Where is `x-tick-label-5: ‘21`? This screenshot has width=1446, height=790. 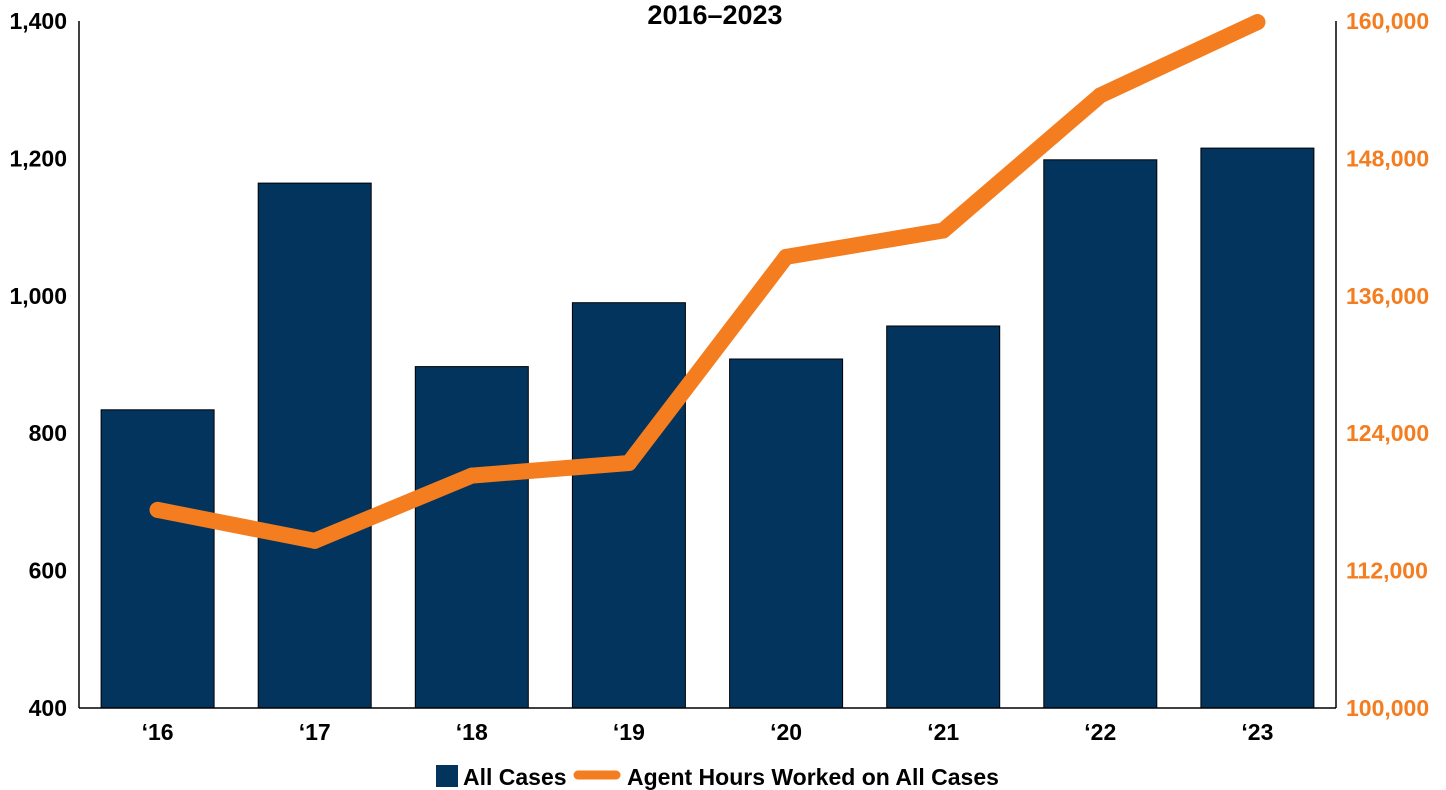
x-tick-label-5: ‘21 is located at coordinates (943, 732).